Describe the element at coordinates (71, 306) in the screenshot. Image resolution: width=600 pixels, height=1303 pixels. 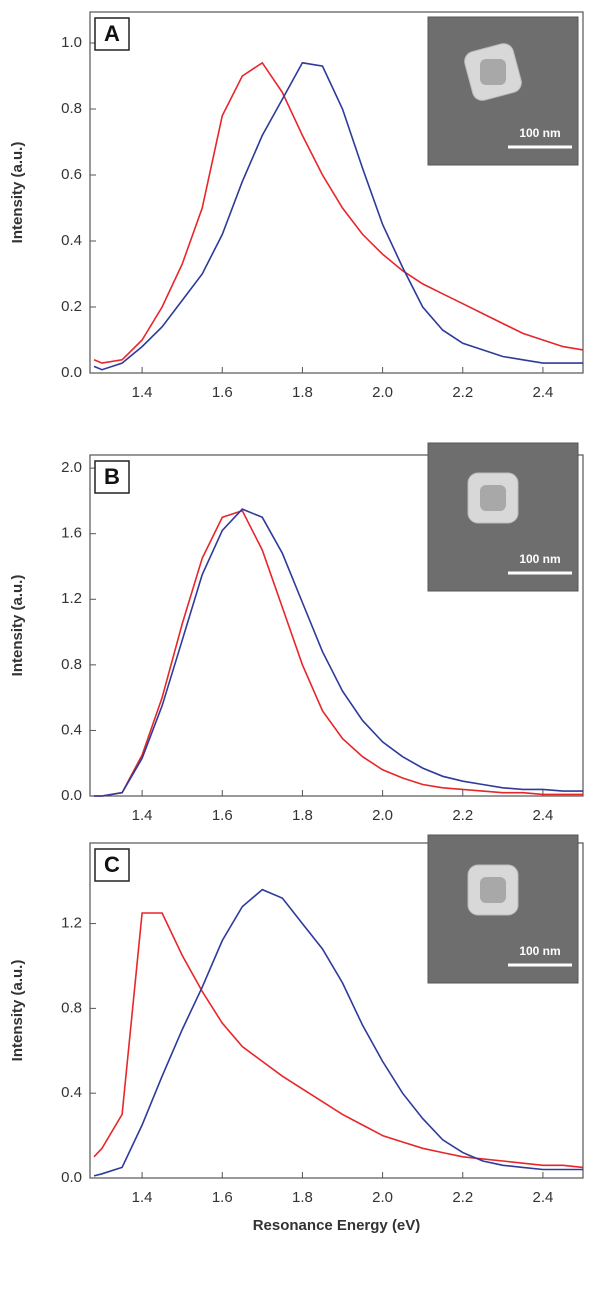
I see `y-tick-label: 0.2` at that location.